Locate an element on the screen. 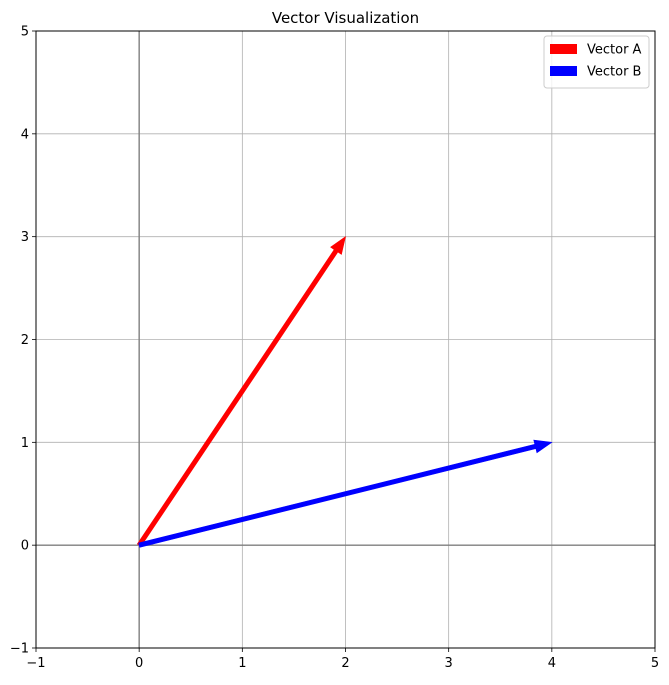 The height and width of the screenshot is (685, 669). vector-arrow-b is located at coordinates (345, 493).